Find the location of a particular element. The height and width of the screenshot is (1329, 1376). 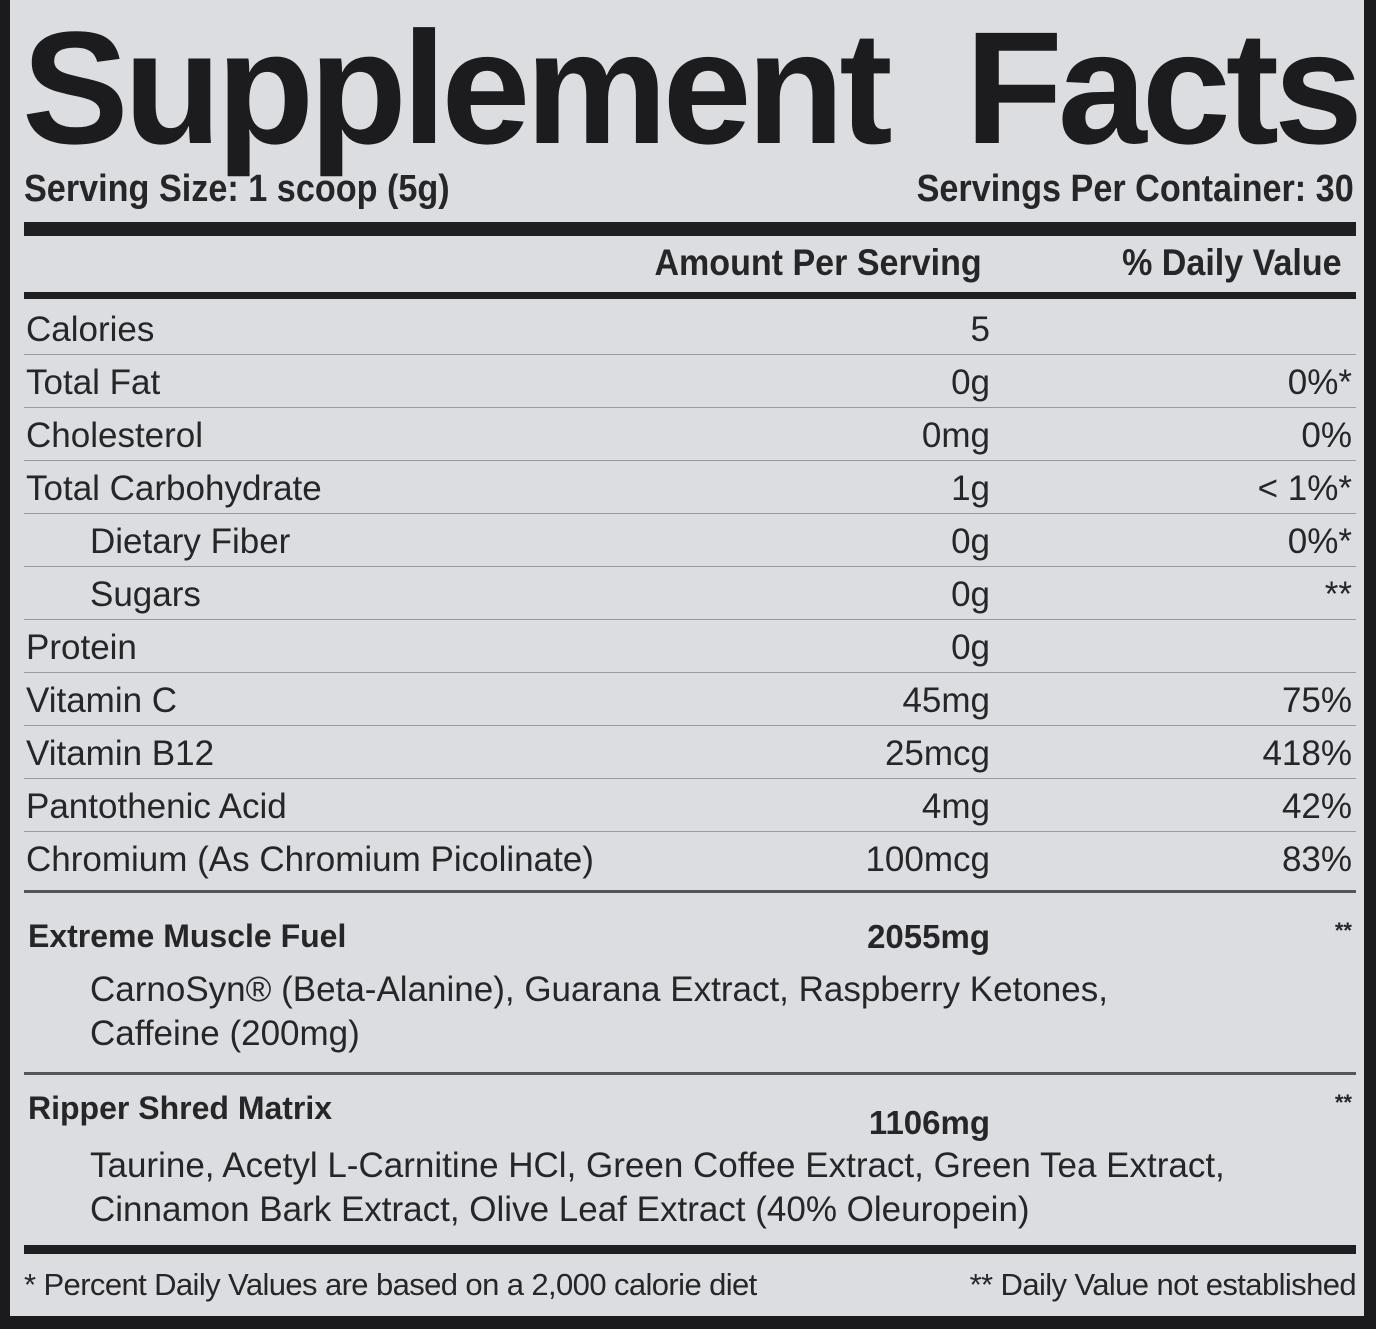

nutrient-amount: 4mg is located at coordinates (955, 806).